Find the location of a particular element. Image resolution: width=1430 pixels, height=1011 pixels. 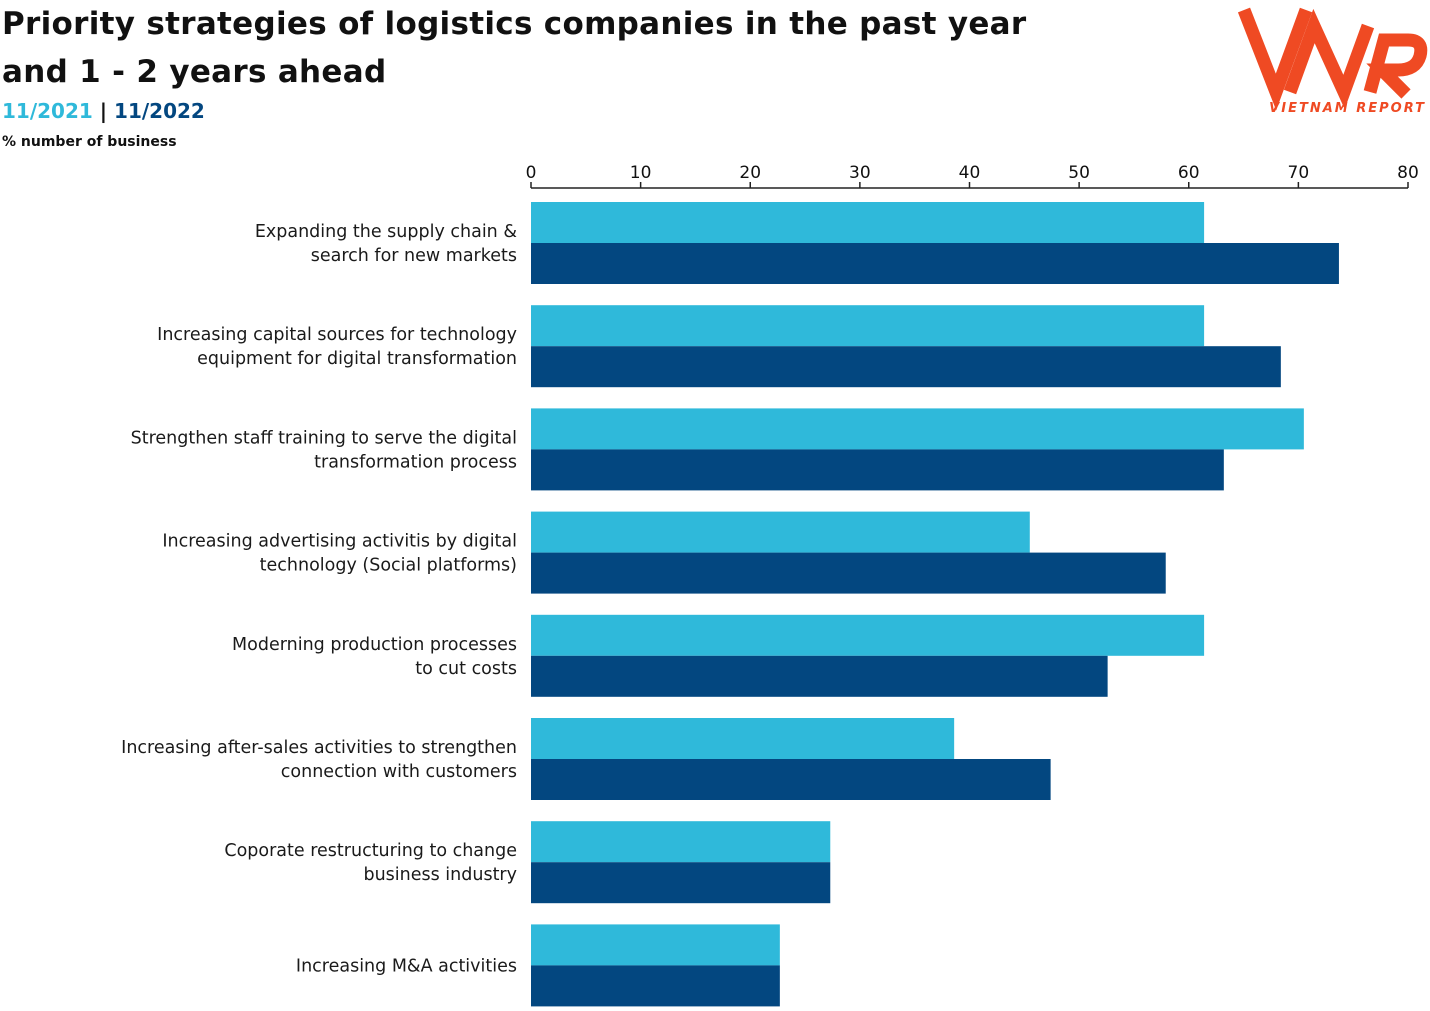

x-tick-label: 40 is located at coordinates (970, 173).